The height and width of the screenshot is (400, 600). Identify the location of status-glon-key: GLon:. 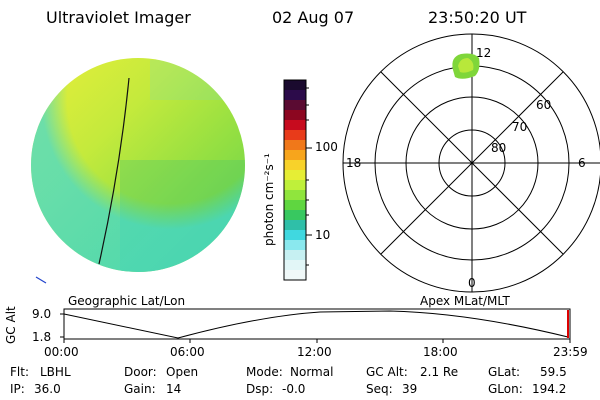
(505, 389).